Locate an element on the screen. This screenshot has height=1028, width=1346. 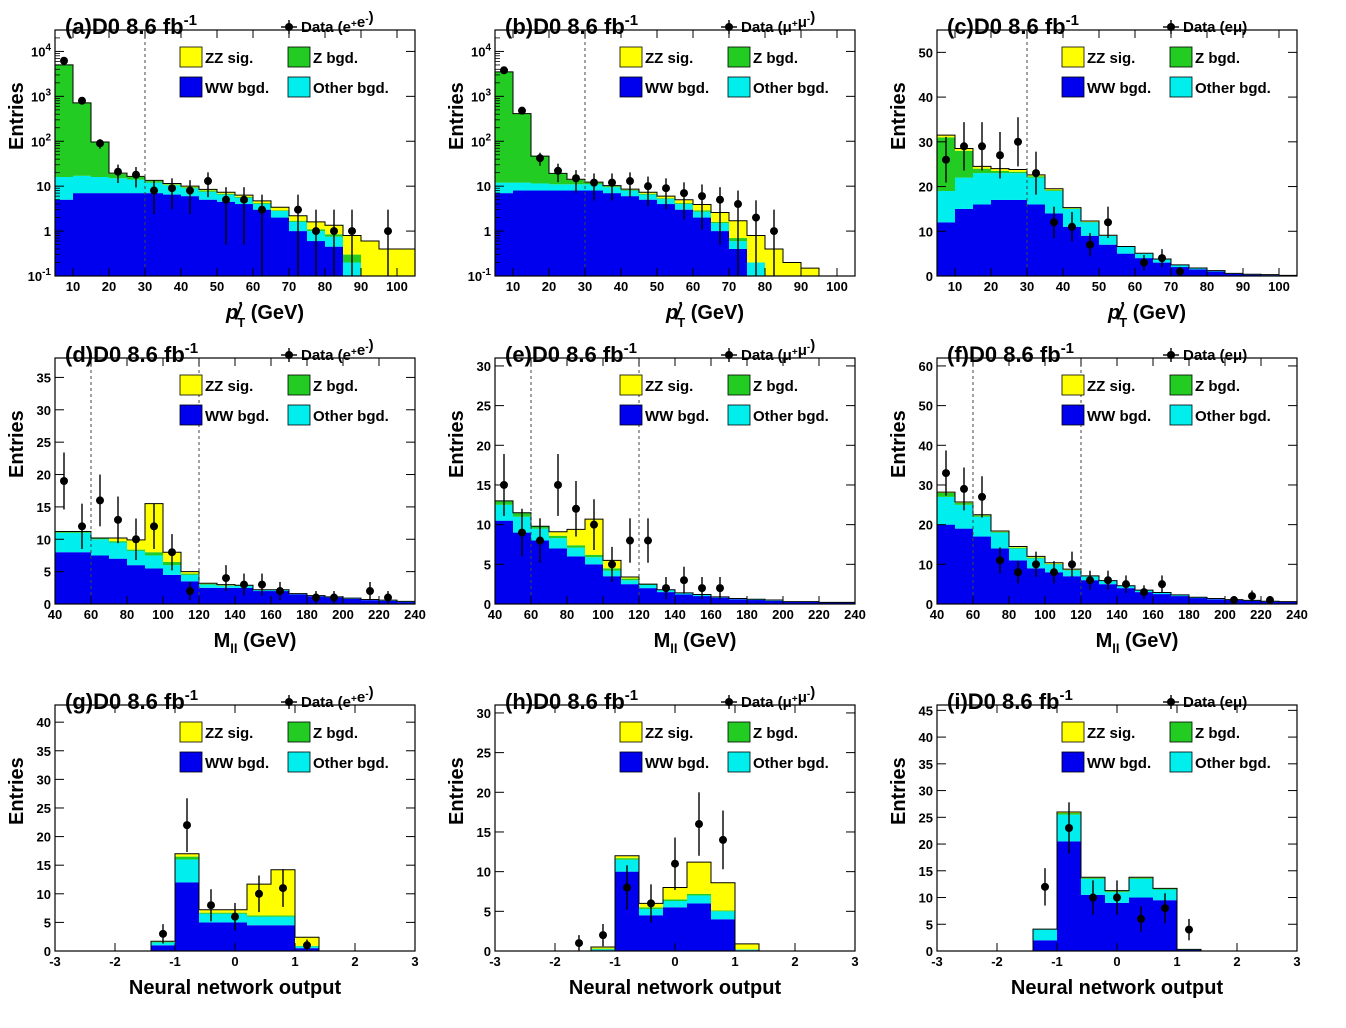
y-tick-label: 104 is located at coordinates (481, 50).